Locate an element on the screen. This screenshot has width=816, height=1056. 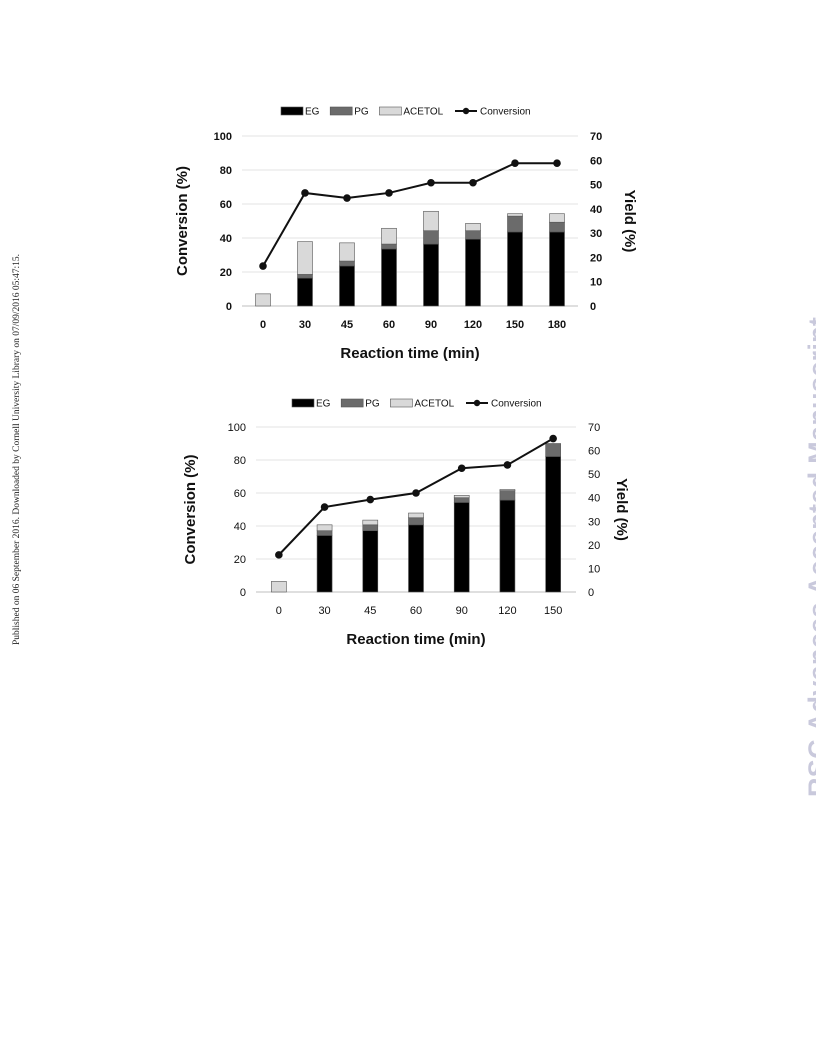
conversion-line is located at coordinates (409, 214).